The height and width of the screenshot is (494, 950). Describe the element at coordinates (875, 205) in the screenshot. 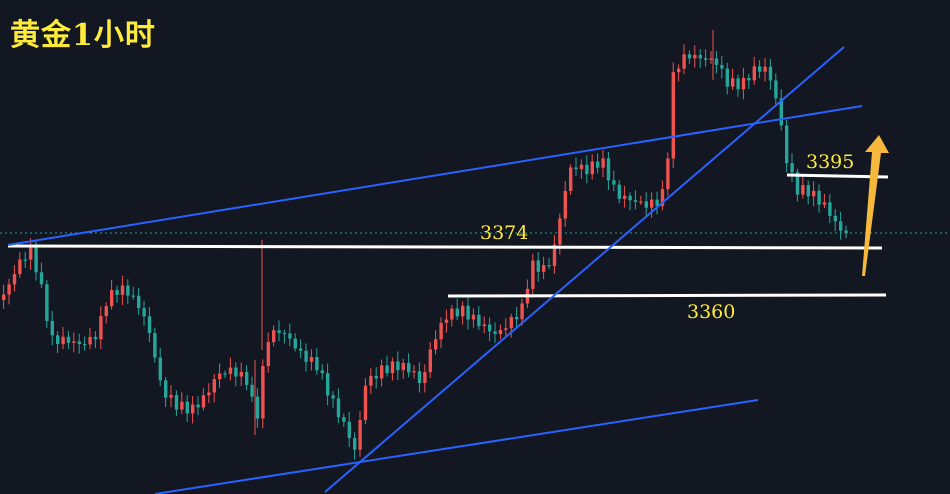

I see `up-arrow-icon` at that location.